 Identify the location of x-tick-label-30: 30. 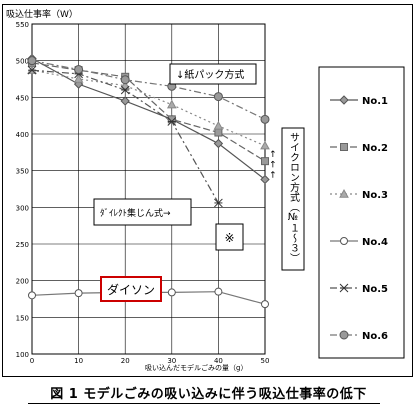
(171, 361).